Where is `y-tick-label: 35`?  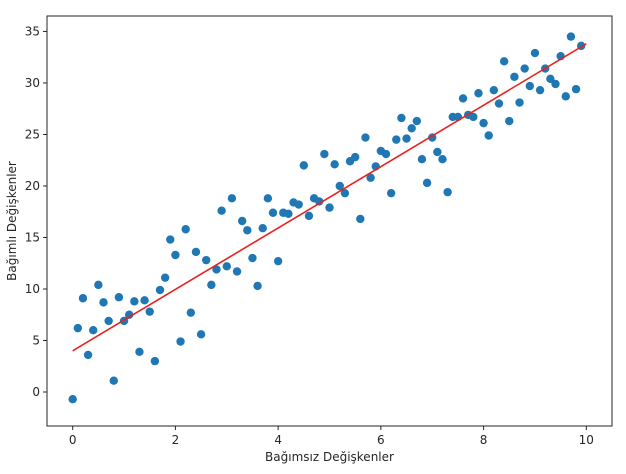
y-tick-label: 35 is located at coordinates (32, 31).